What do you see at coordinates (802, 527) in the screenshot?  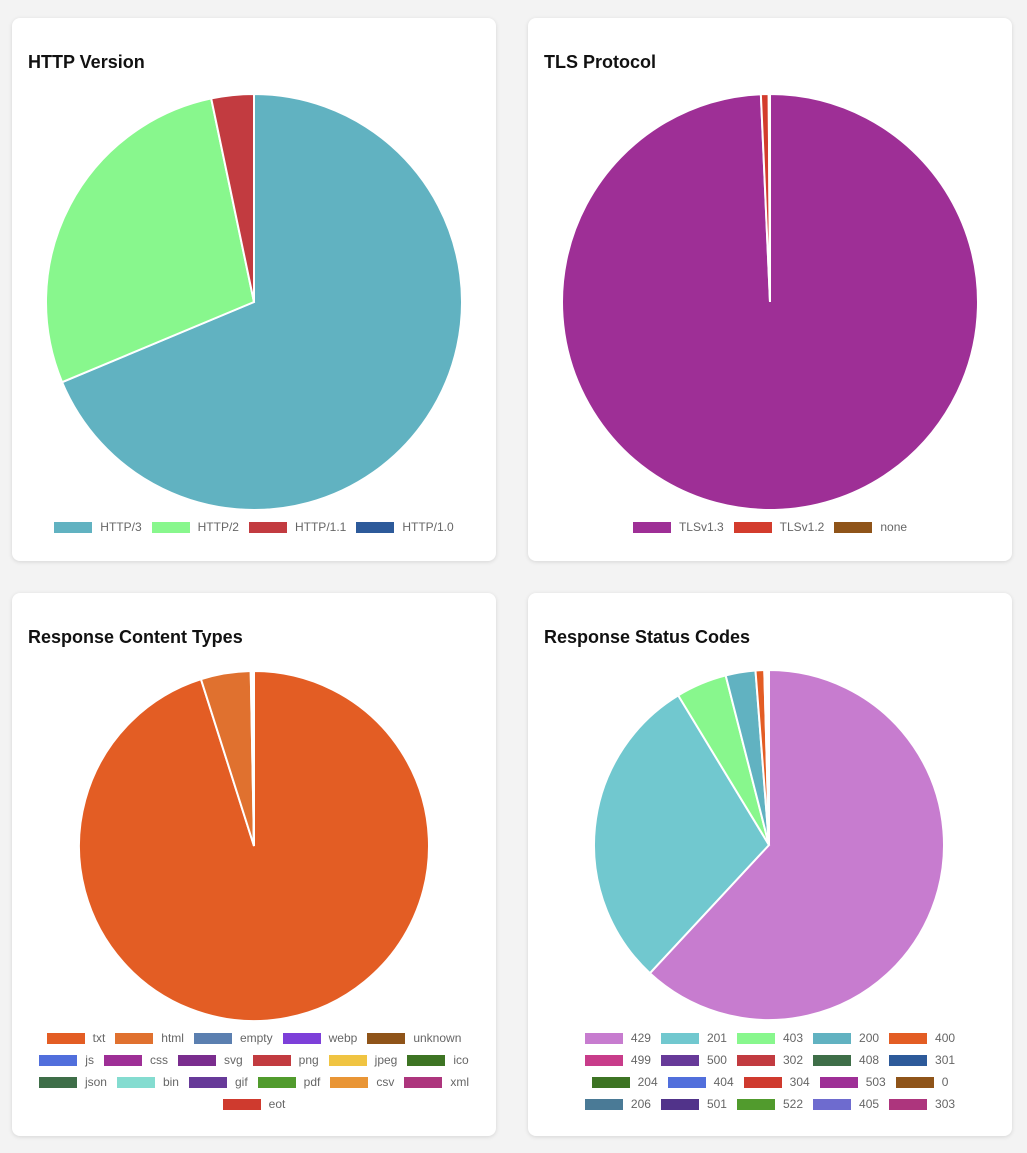 I see `legend-label: TLSv1.2` at bounding box center [802, 527].